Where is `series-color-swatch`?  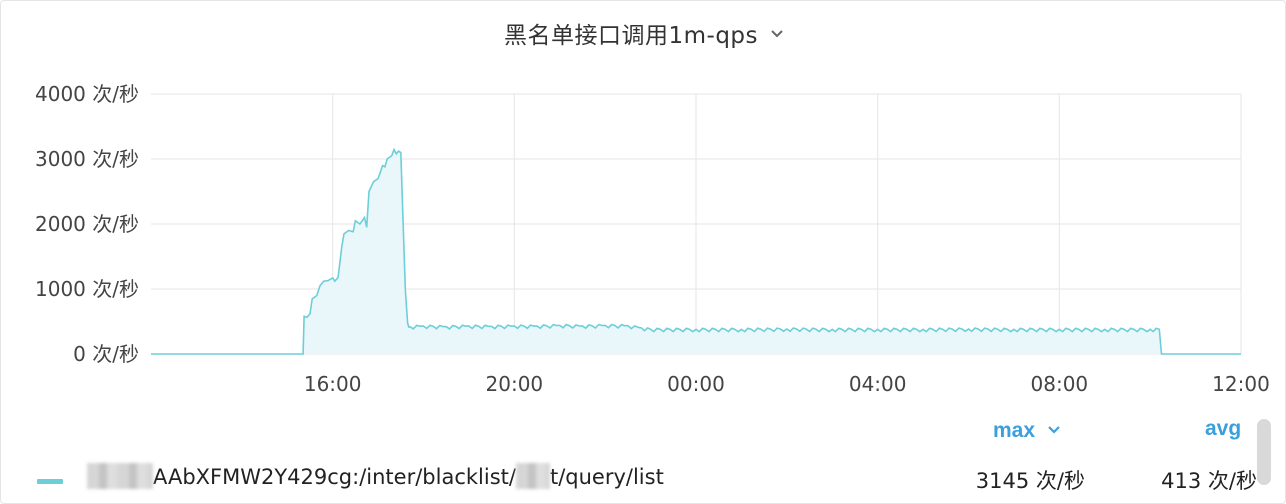 series-color-swatch is located at coordinates (50, 481).